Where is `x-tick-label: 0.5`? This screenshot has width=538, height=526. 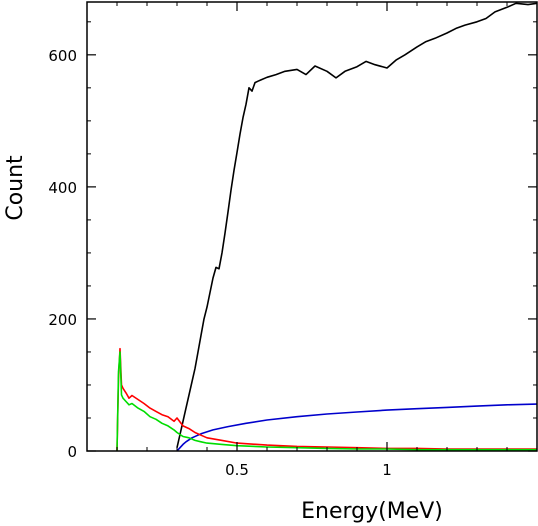
x-tick-label: 0.5 is located at coordinates (237, 470).